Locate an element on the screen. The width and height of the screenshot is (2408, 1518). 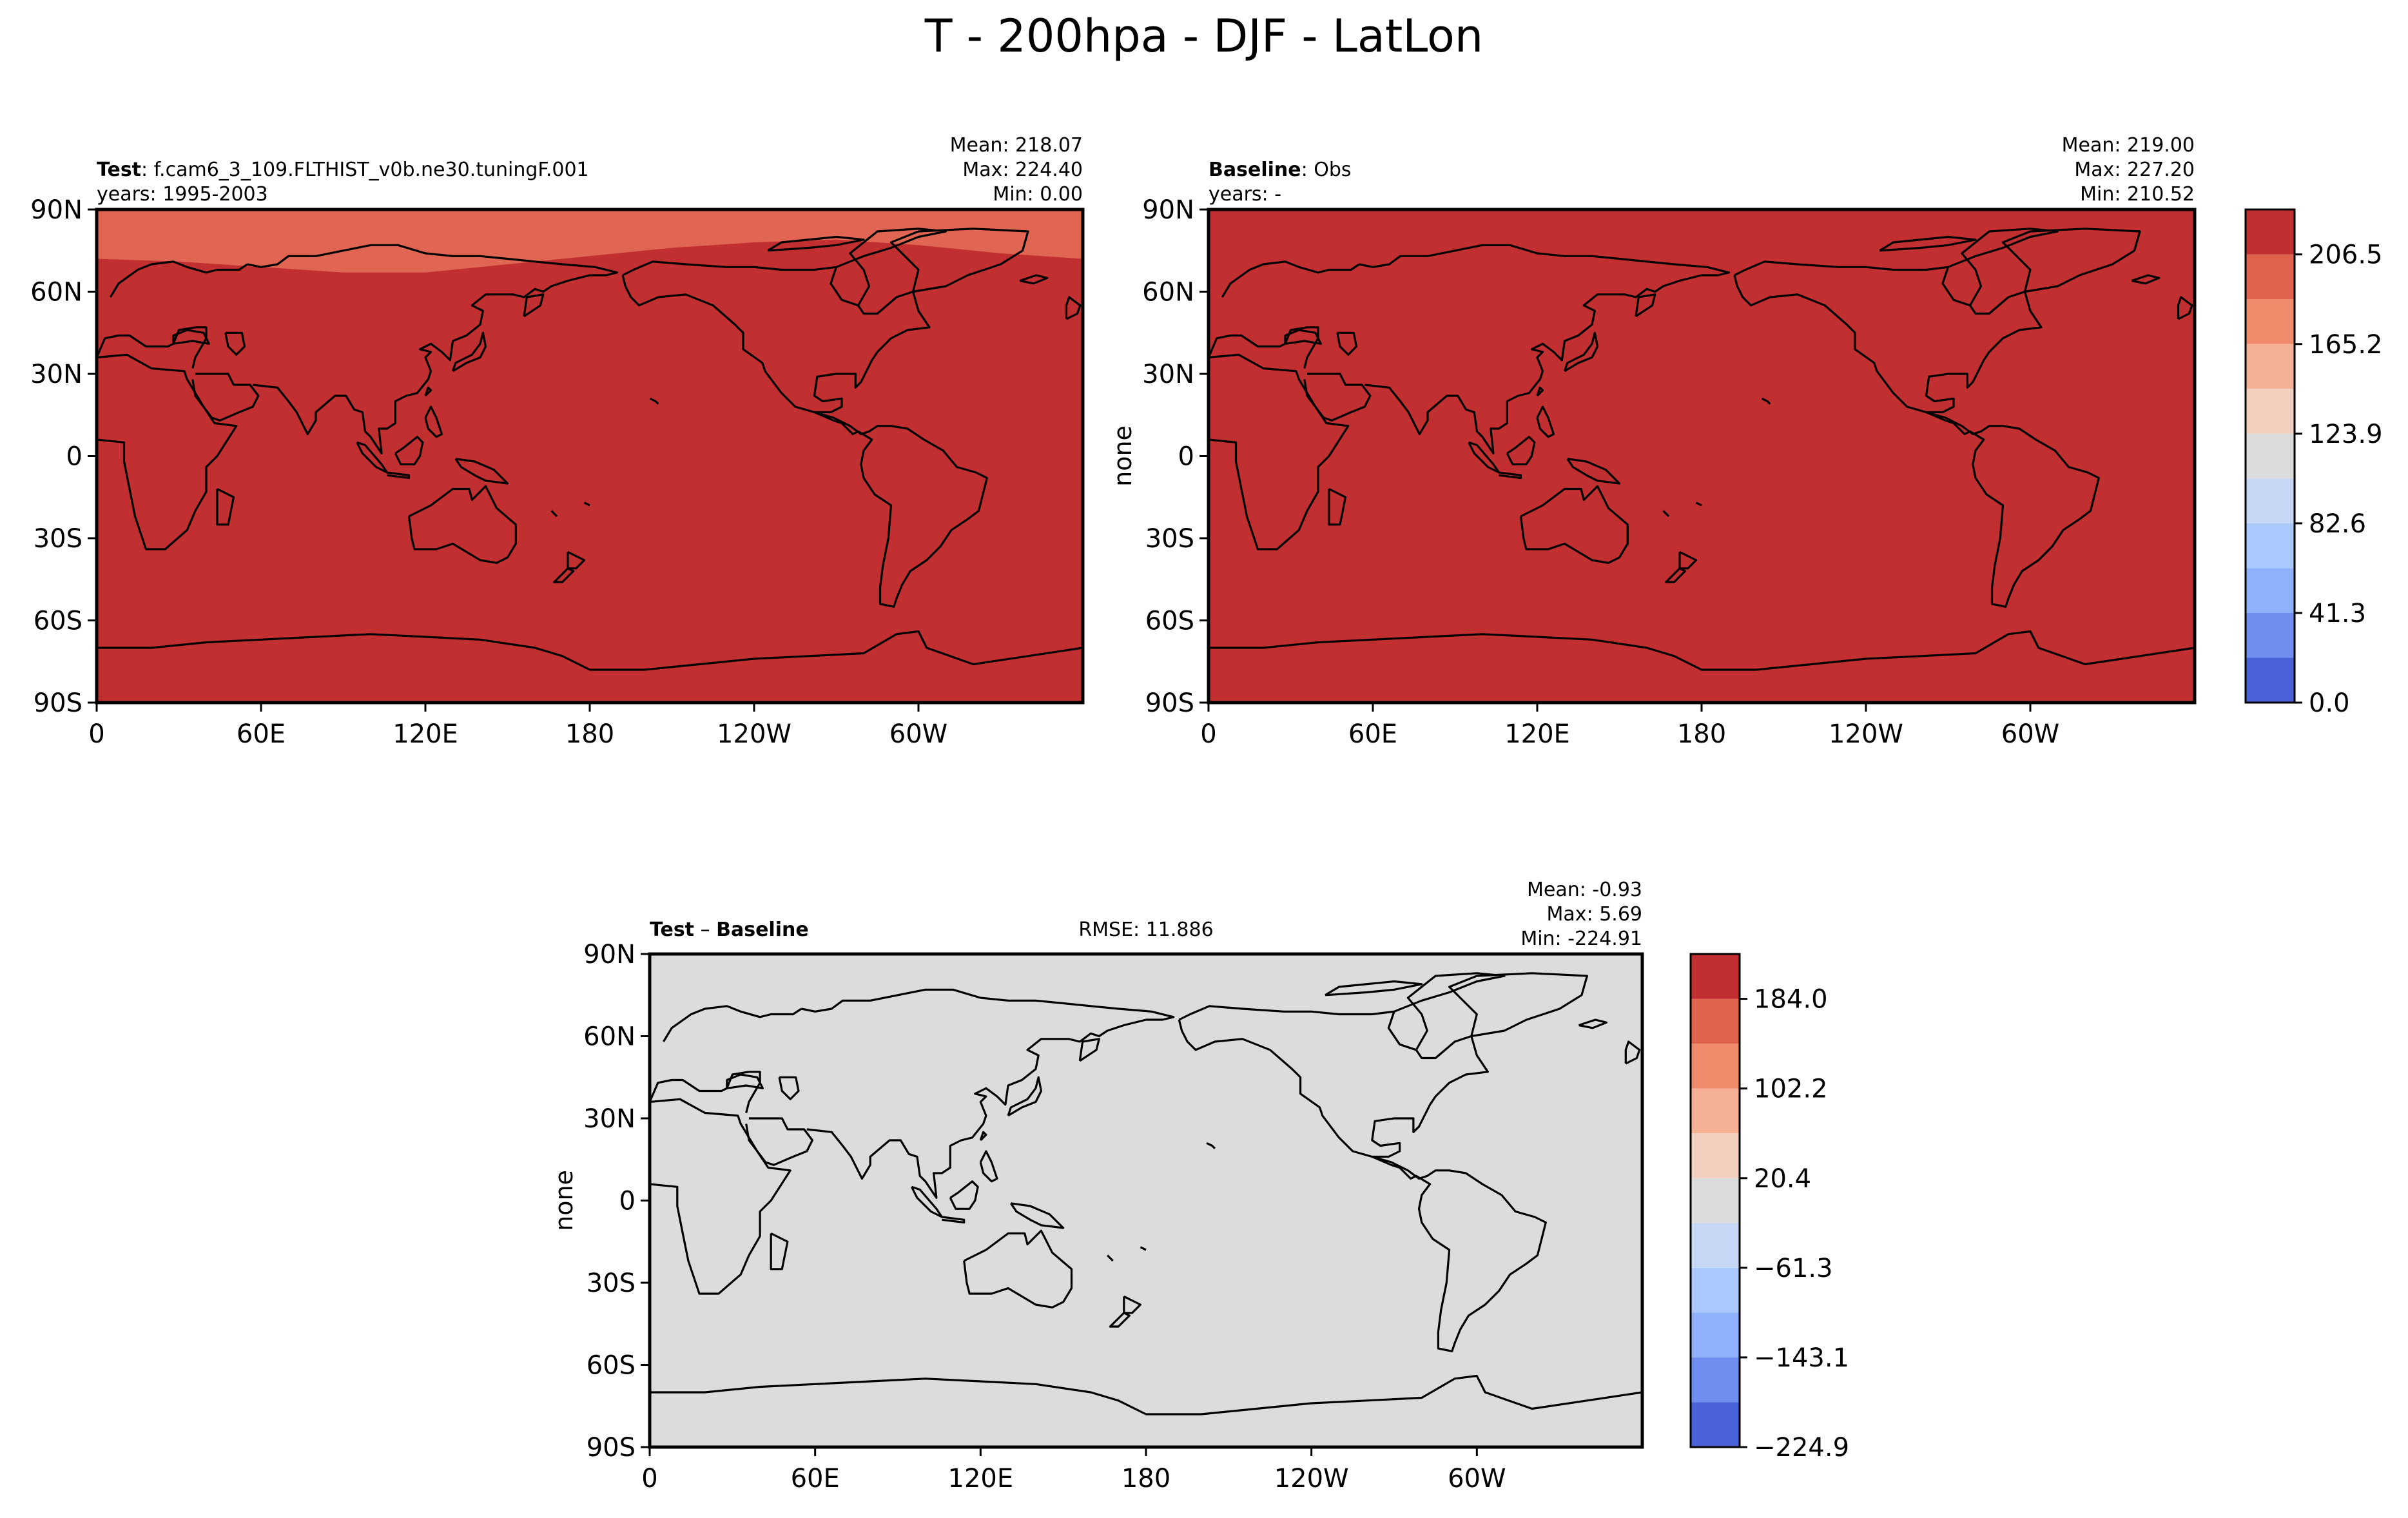
x-tick-label: 60W is located at coordinates (2030, 734).